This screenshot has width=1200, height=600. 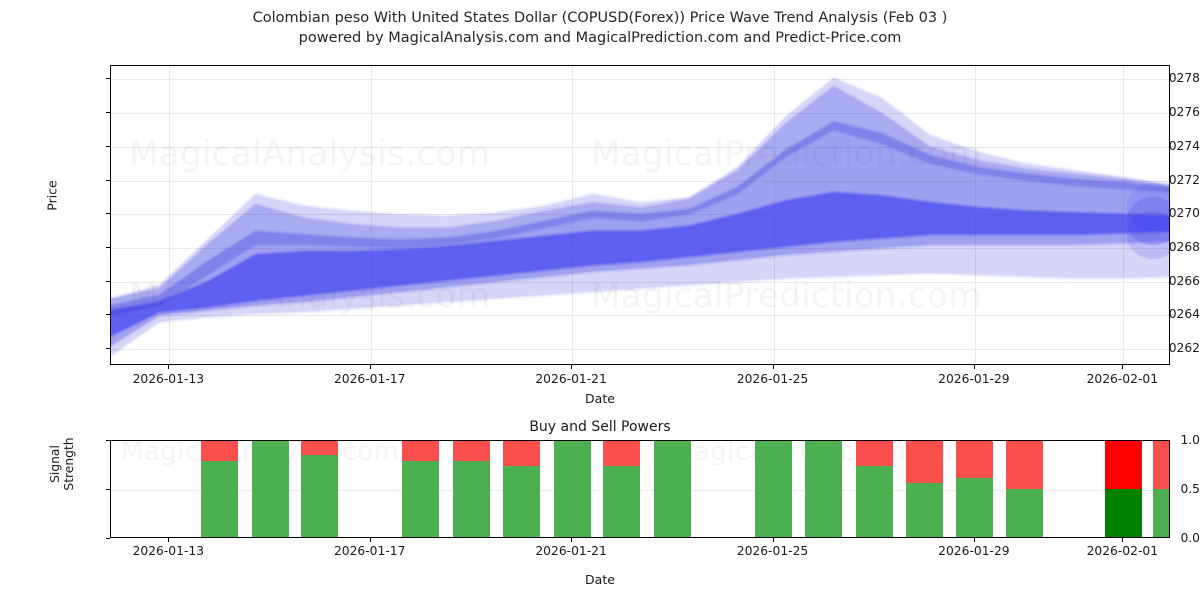 What do you see at coordinates (369, 379) in the screenshot?
I see `price-x-tick-label: 2026-01-17` at bounding box center [369, 379].